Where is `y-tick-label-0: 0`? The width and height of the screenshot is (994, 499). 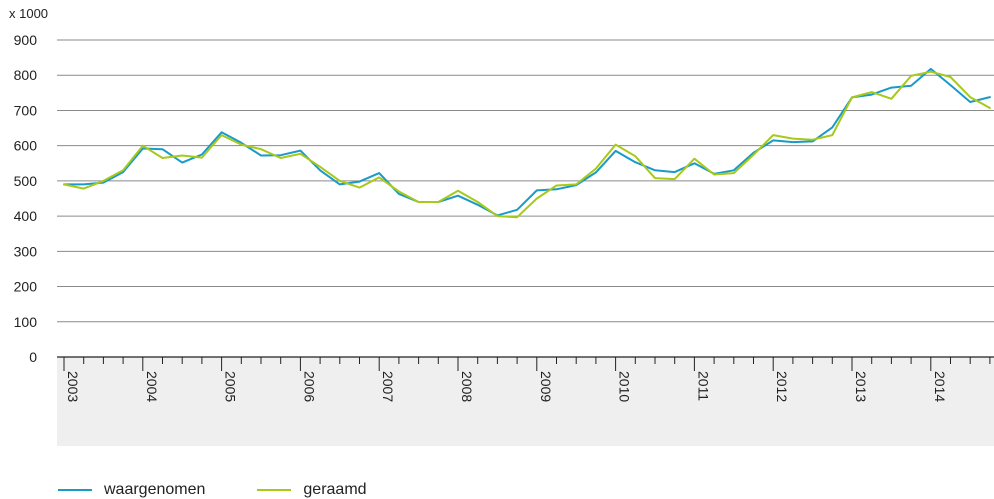
y-tick-label-0: 0 is located at coordinates (33, 357).